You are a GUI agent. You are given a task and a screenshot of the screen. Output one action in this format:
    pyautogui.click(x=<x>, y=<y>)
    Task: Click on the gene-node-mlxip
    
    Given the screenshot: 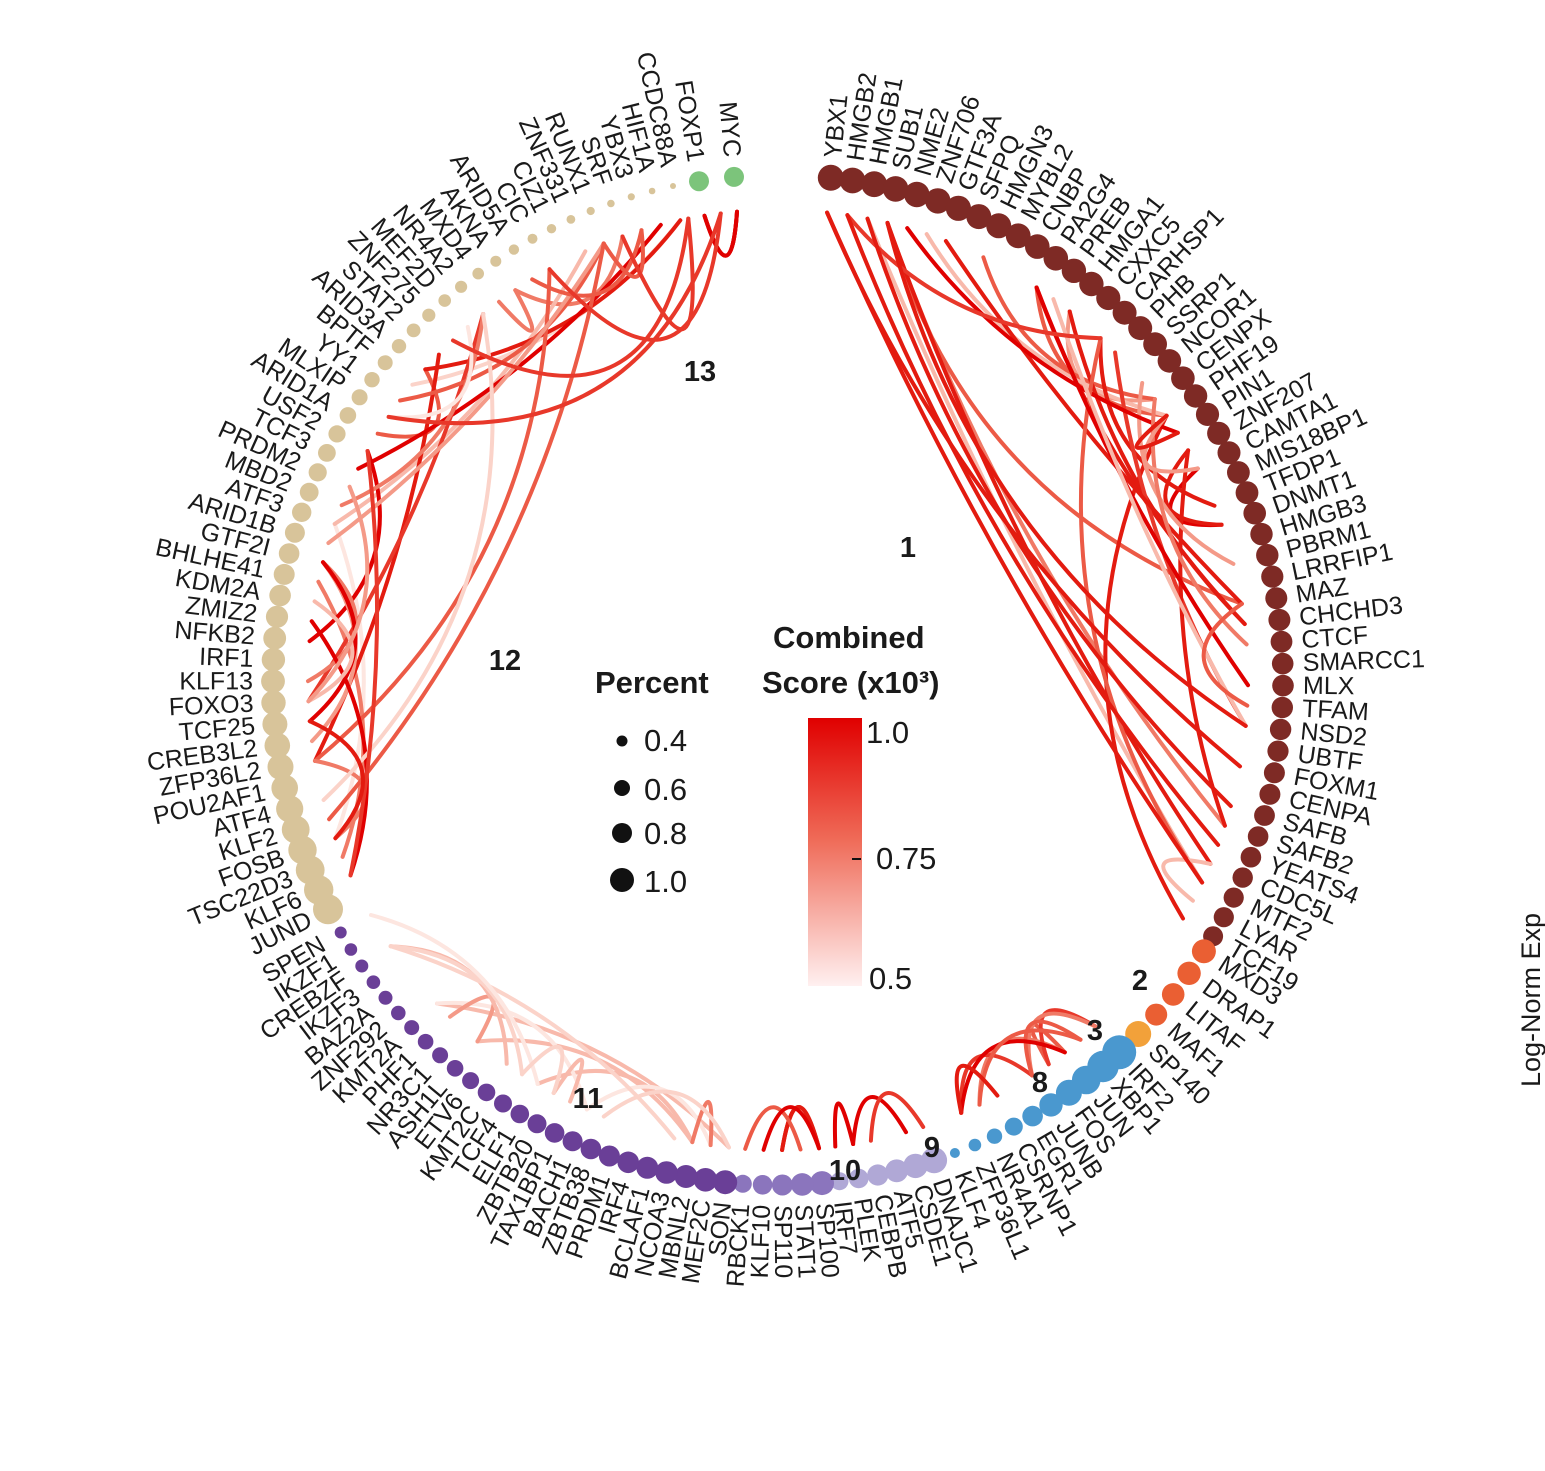 What is the action you would take?
    pyautogui.click(x=359, y=397)
    